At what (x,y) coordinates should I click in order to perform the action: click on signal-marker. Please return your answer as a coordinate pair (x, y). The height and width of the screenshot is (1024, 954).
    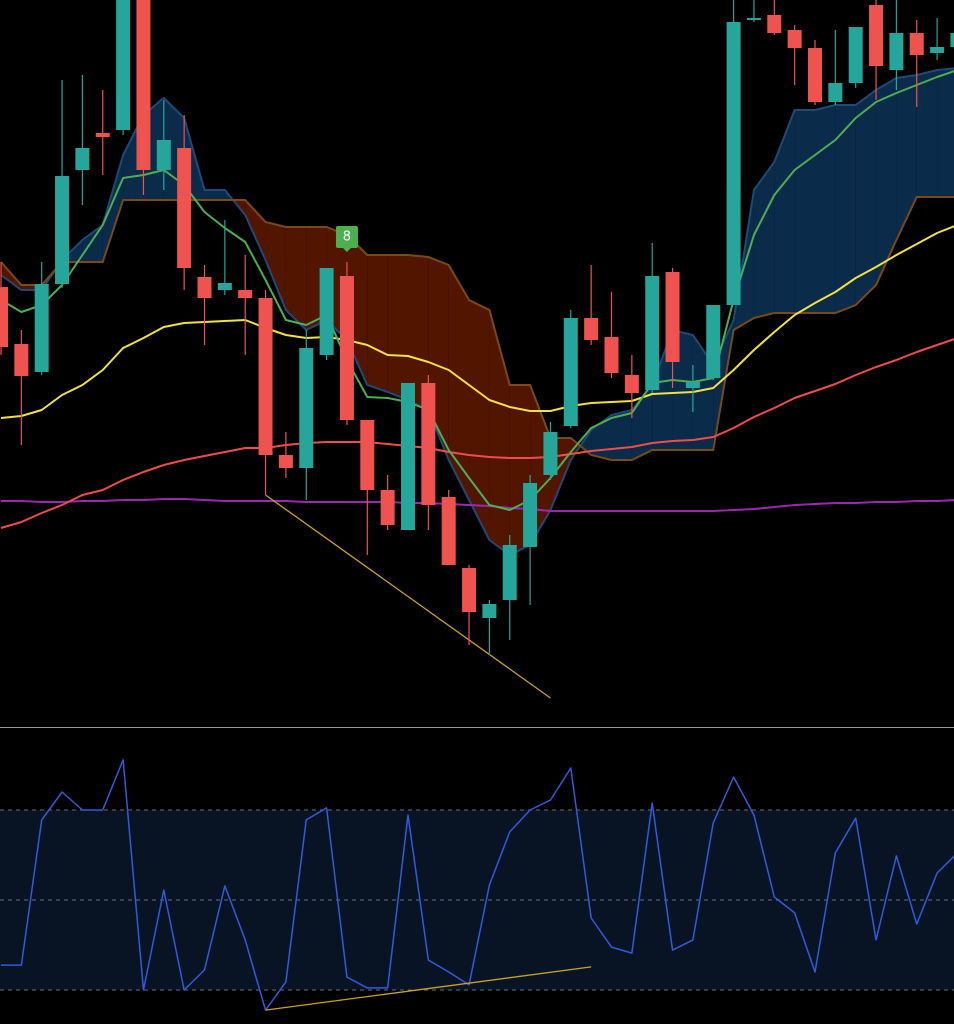
    Looking at the image, I should click on (346, 239).